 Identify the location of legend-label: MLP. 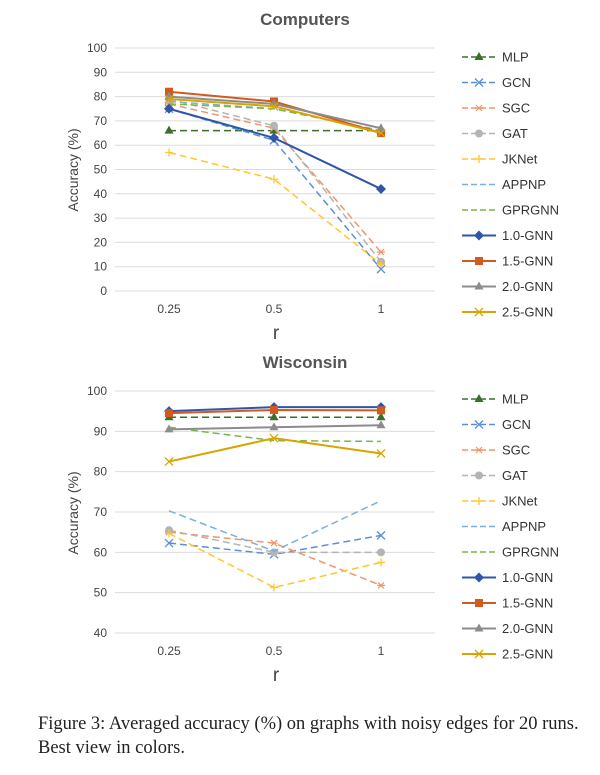
(515, 399).